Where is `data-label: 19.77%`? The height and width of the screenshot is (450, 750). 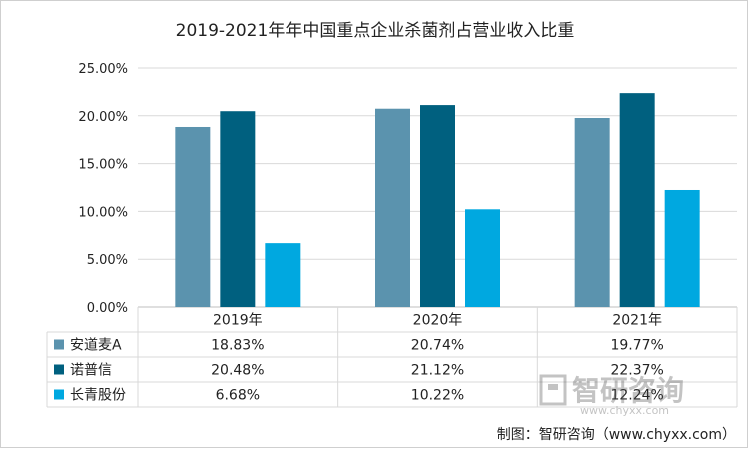 data-label: 19.77% is located at coordinates (636, 346).